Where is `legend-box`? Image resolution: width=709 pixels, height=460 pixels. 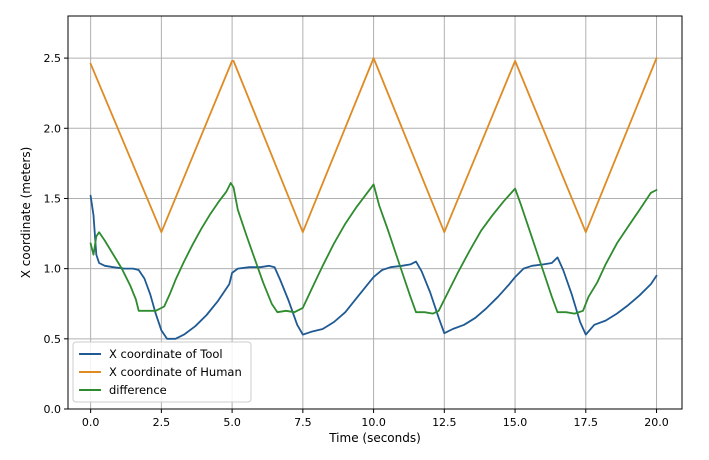
legend-box is located at coordinates (162, 372).